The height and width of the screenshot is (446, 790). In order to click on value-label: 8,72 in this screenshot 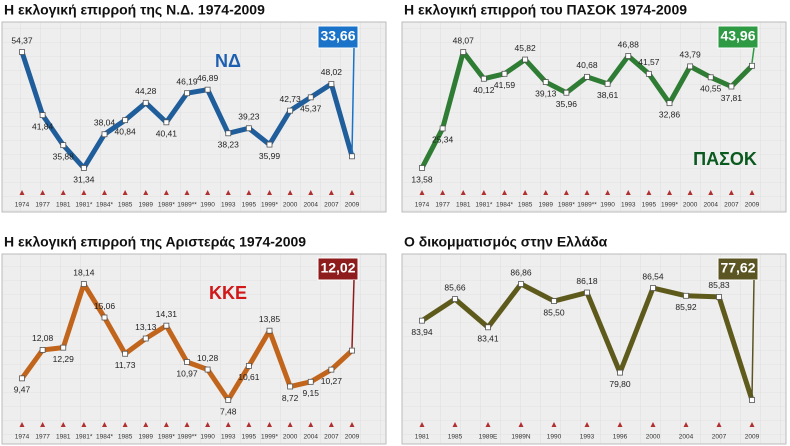, I will do `click(290, 398)`.